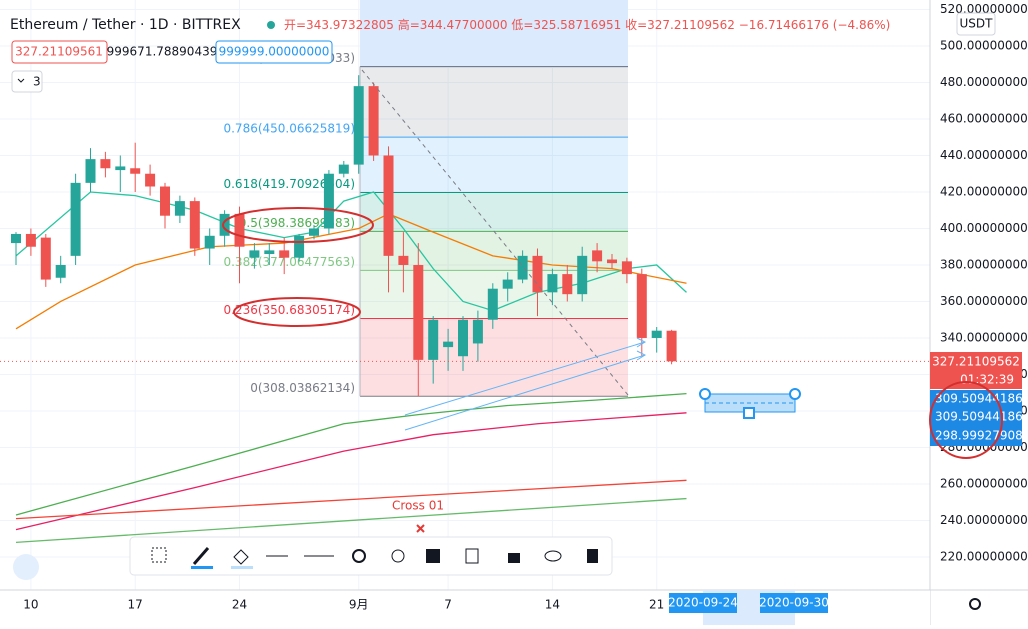 This screenshot has width=1028, height=629. Describe the element at coordinates (37, 82) in the screenshot. I see `indicator-count: 3` at that location.